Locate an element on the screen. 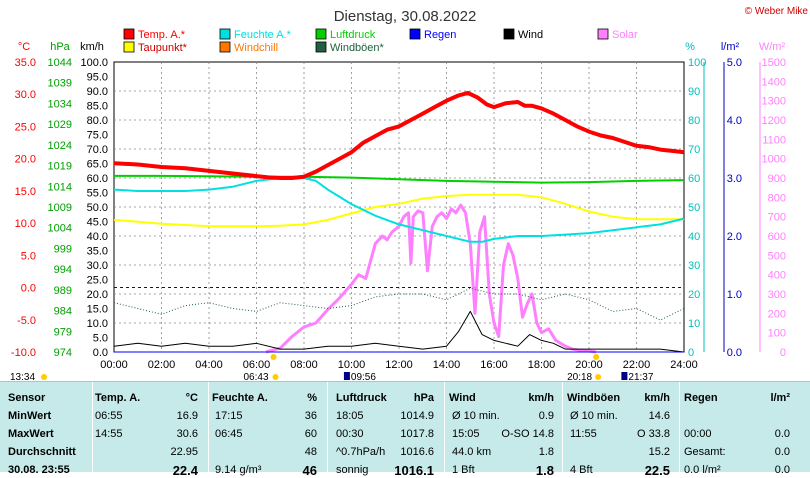  wind-tick-label: 20.0 is located at coordinates (97, 295).